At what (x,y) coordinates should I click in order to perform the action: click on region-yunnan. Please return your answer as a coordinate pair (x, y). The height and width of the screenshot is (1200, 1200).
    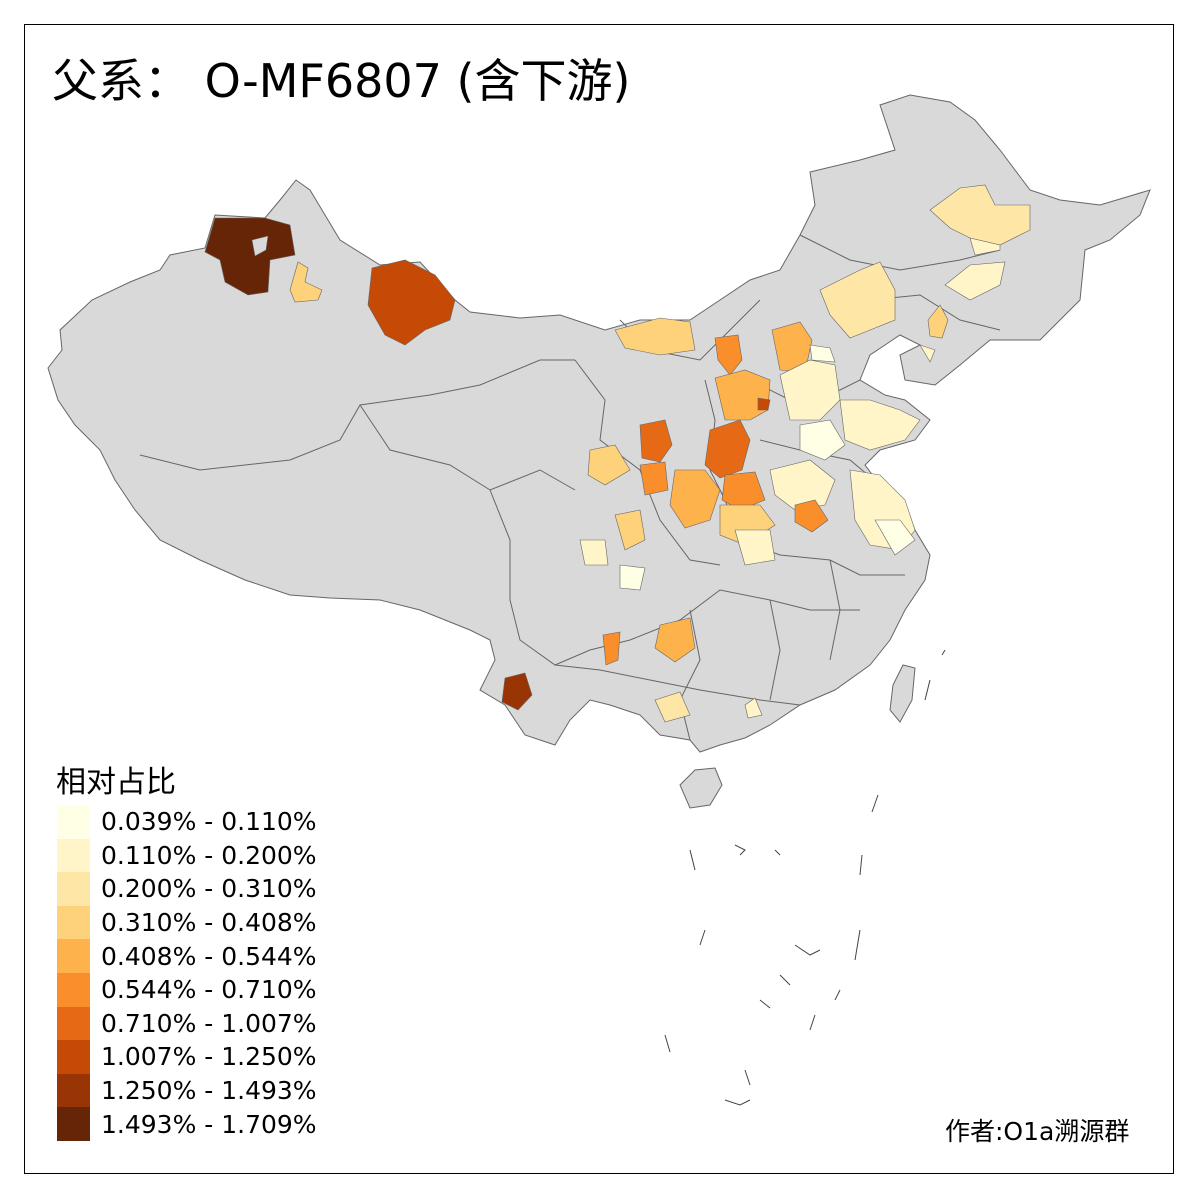
    Looking at the image, I should click on (611, 648).